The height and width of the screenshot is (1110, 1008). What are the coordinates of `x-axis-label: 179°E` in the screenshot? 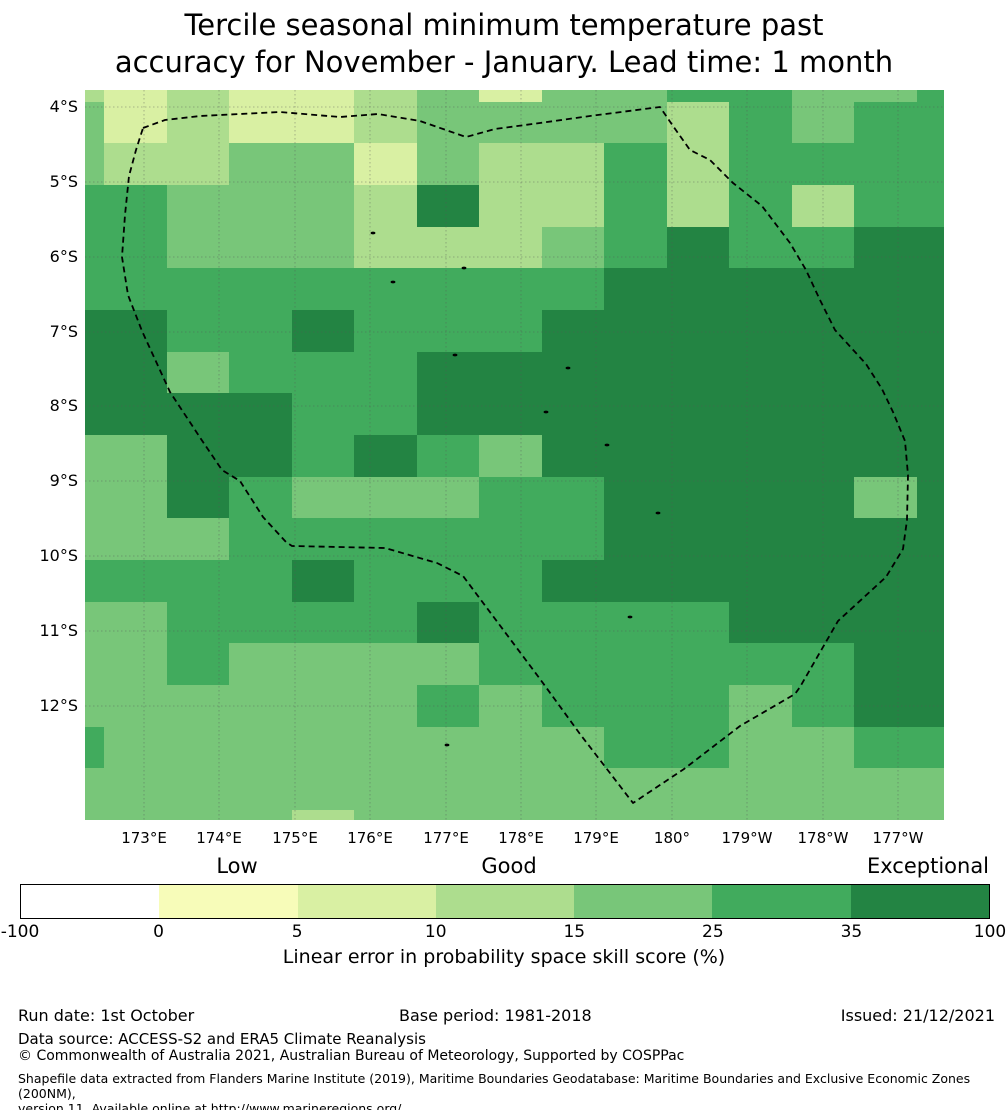 It's located at (596, 838).